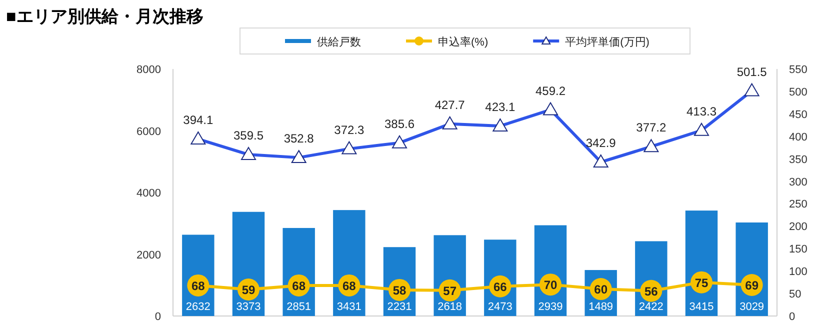  I want to click on data-label: 2851, so click(299, 307).